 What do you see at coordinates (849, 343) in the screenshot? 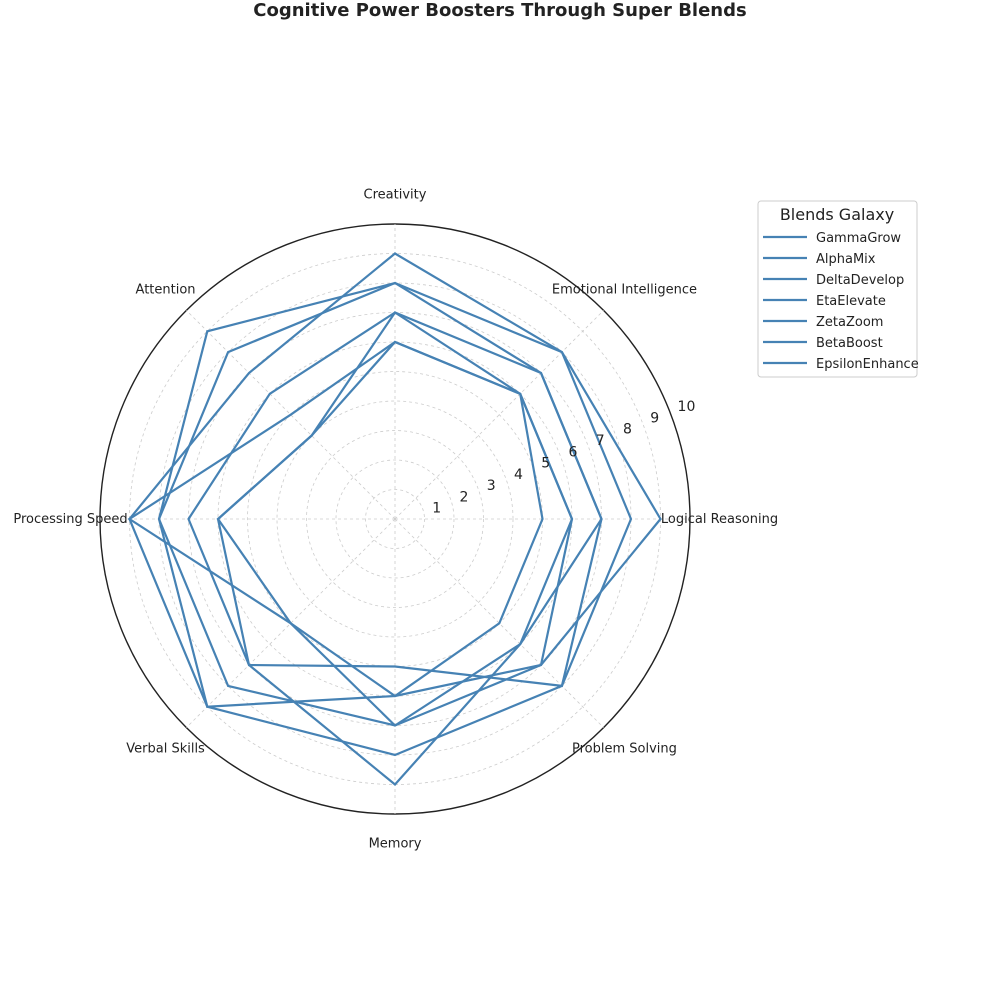
I see `legend-label: BetaBoost` at bounding box center [849, 343].